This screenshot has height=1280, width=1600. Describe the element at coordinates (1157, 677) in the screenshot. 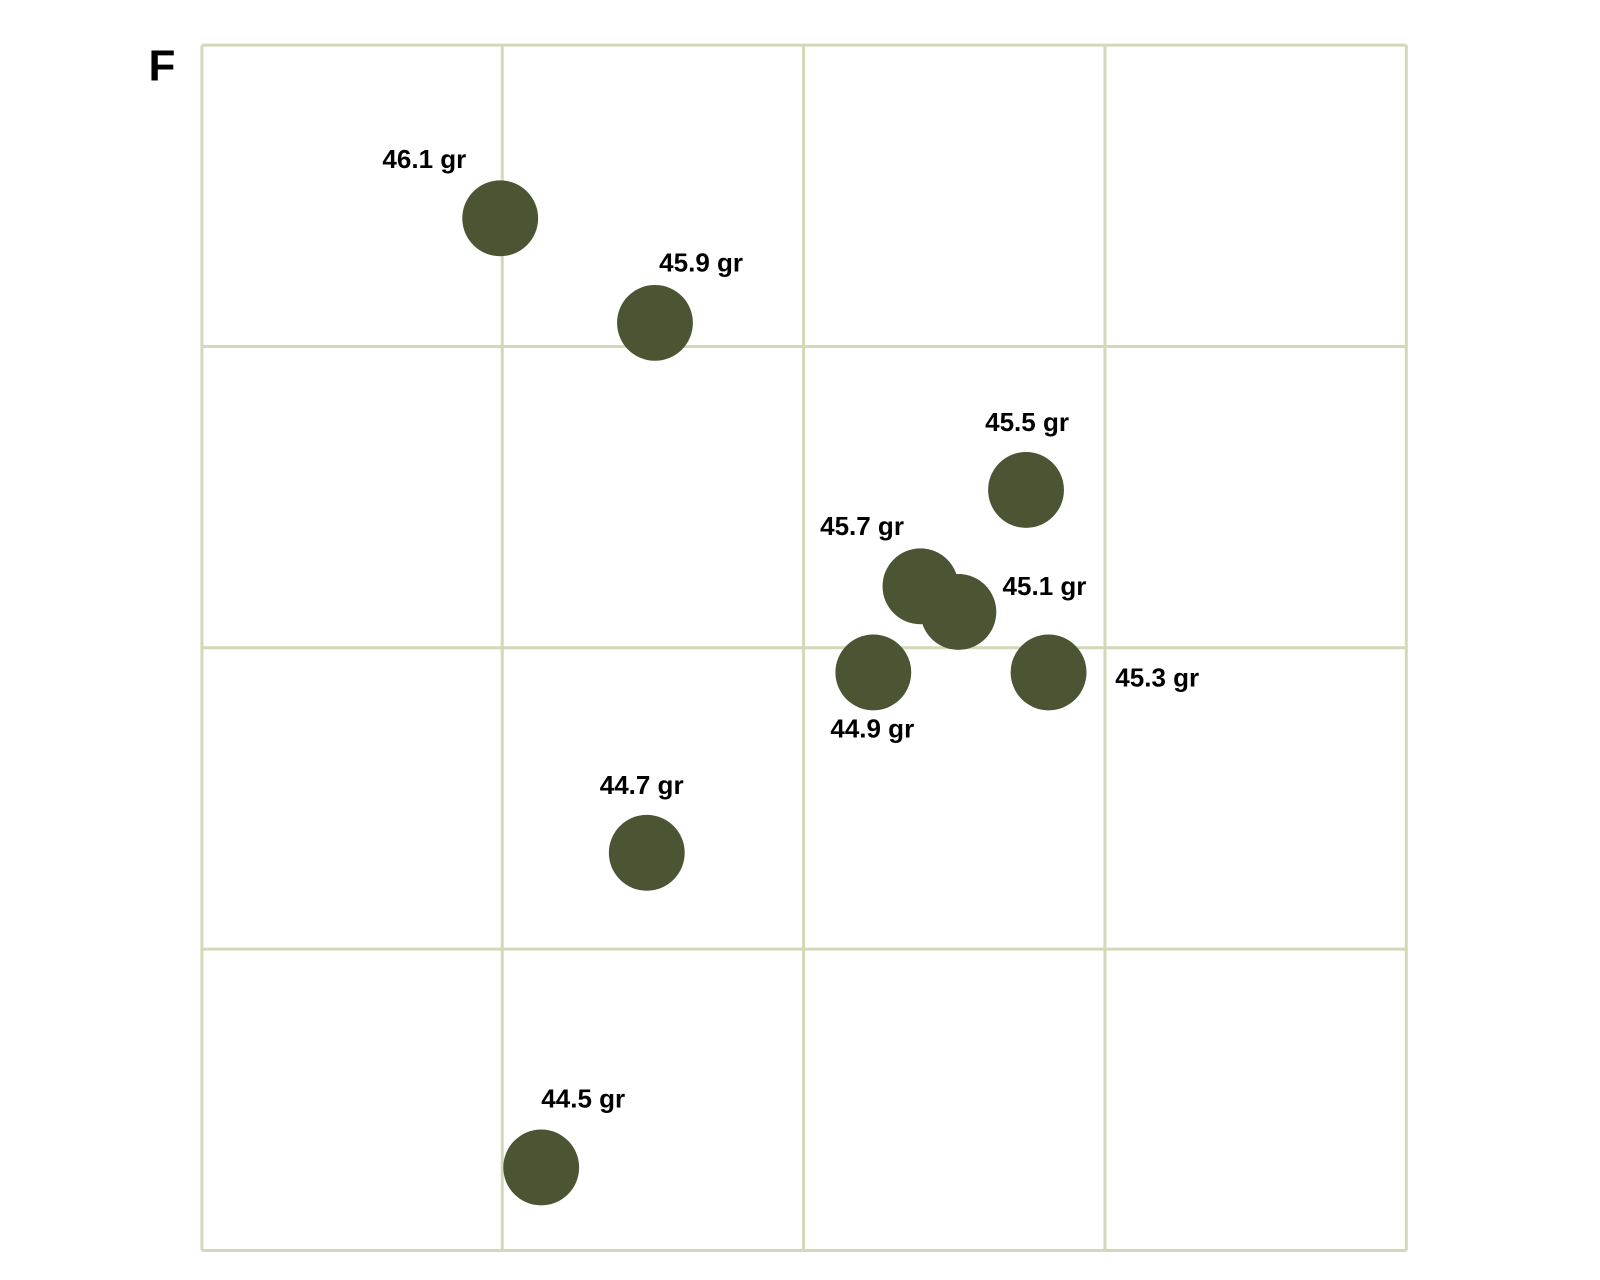

I see `shot-label: 45.3 gr` at that location.